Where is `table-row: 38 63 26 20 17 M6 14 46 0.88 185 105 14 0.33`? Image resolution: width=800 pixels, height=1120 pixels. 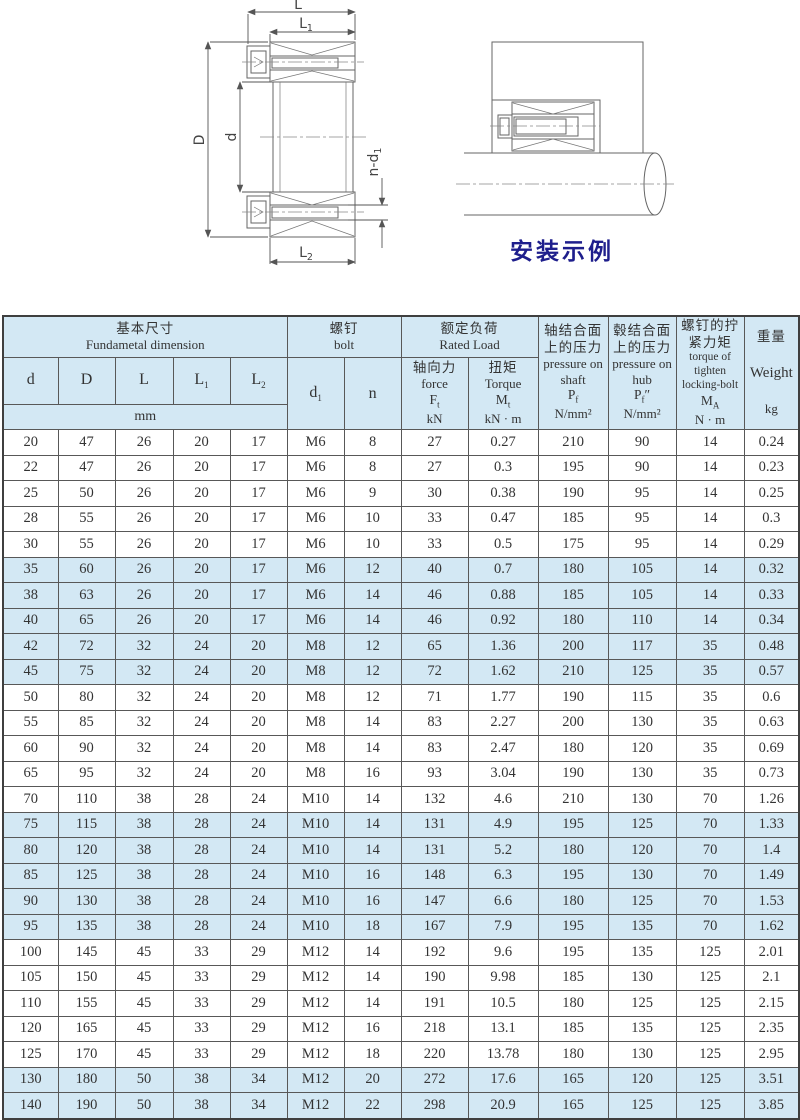 table-row: 38 63 26 20 17 M6 14 46 0.88 185 105 14 0.33 is located at coordinates (401, 595).